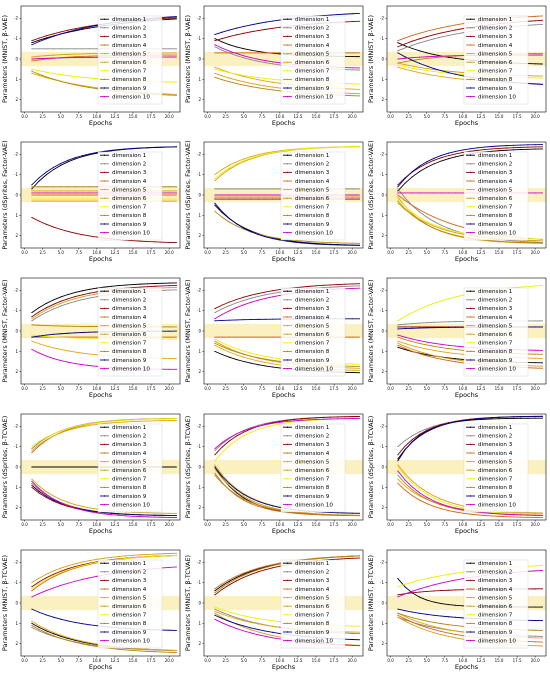  What do you see at coordinates (495, 309) in the screenshot?
I see `legend-label: dimension 3` at bounding box center [495, 309].